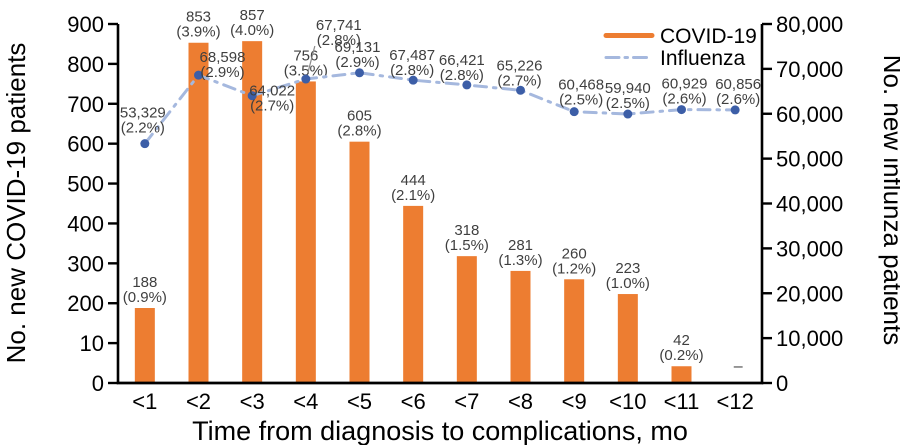  I want to click on x-axis-title: Time from diagnosis to complications, mo, so click(440, 430).